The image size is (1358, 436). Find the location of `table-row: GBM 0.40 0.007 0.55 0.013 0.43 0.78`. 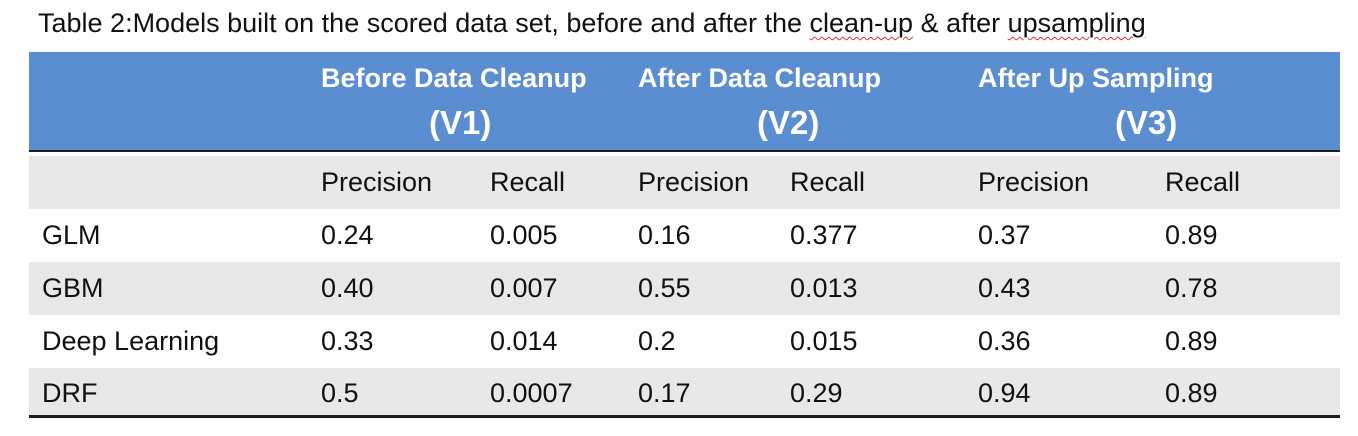

table-row: GBM 0.40 0.007 0.55 0.013 0.43 0.78 is located at coordinates (684, 288).